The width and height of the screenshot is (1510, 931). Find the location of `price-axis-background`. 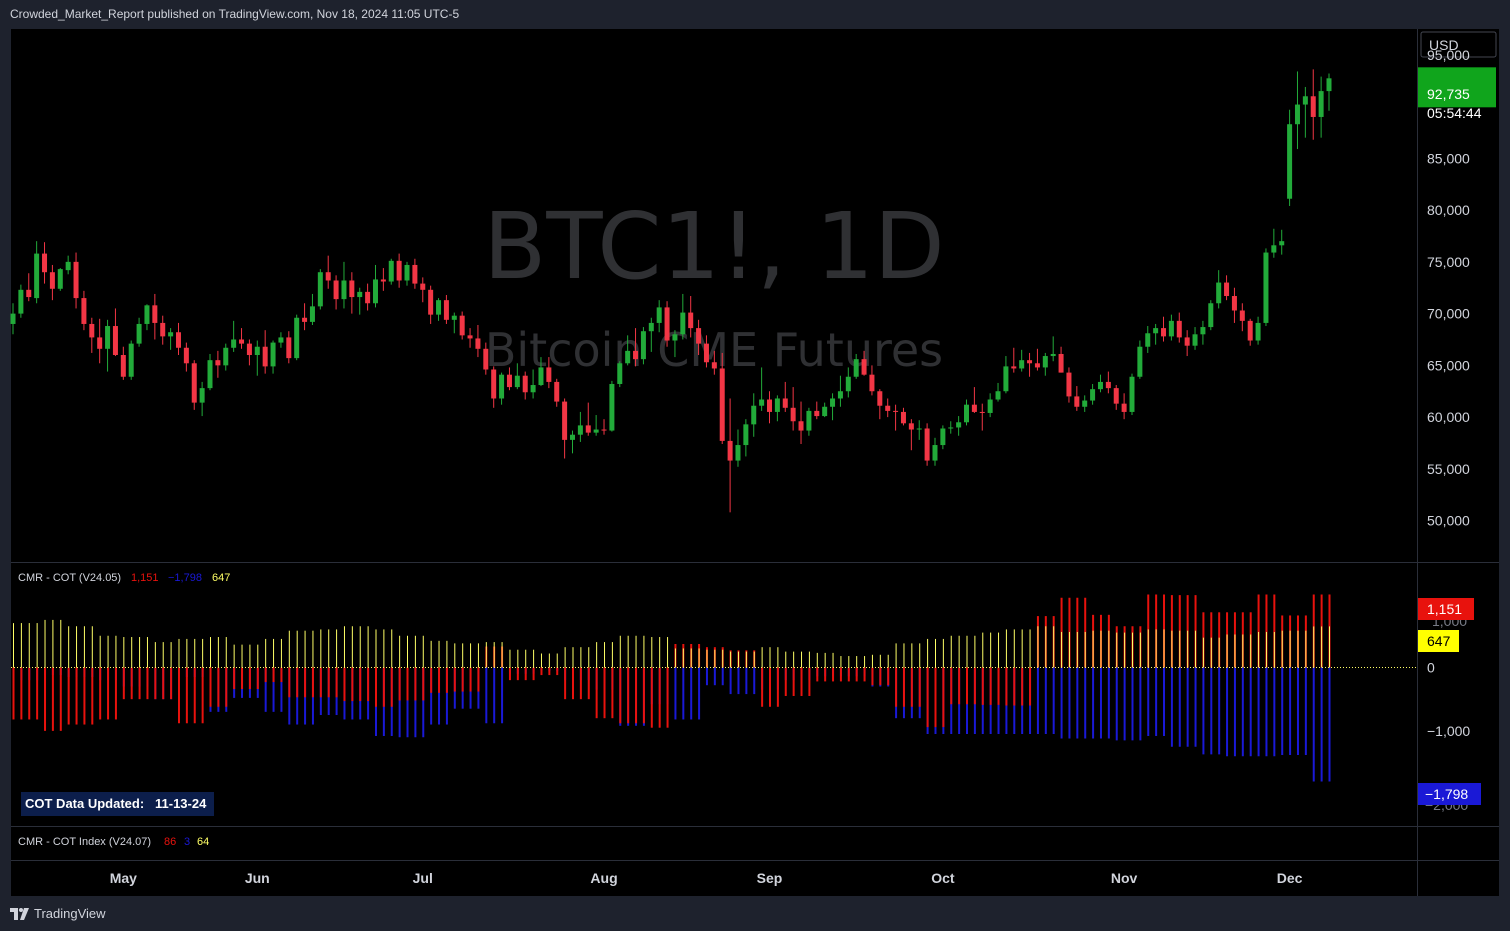

price-axis-background is located at coordinates (1458, 462).